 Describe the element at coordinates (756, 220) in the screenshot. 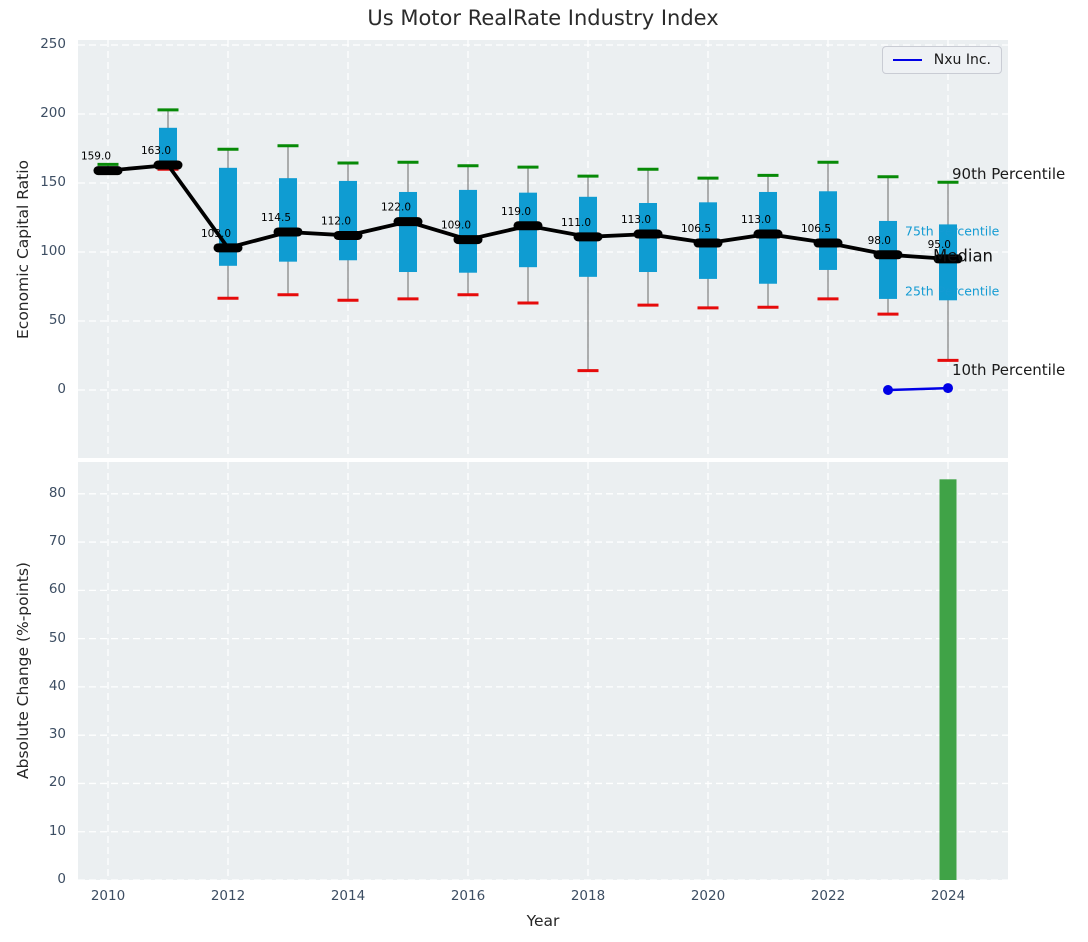

I see `median-value-label-2021: 113.0` at that location.